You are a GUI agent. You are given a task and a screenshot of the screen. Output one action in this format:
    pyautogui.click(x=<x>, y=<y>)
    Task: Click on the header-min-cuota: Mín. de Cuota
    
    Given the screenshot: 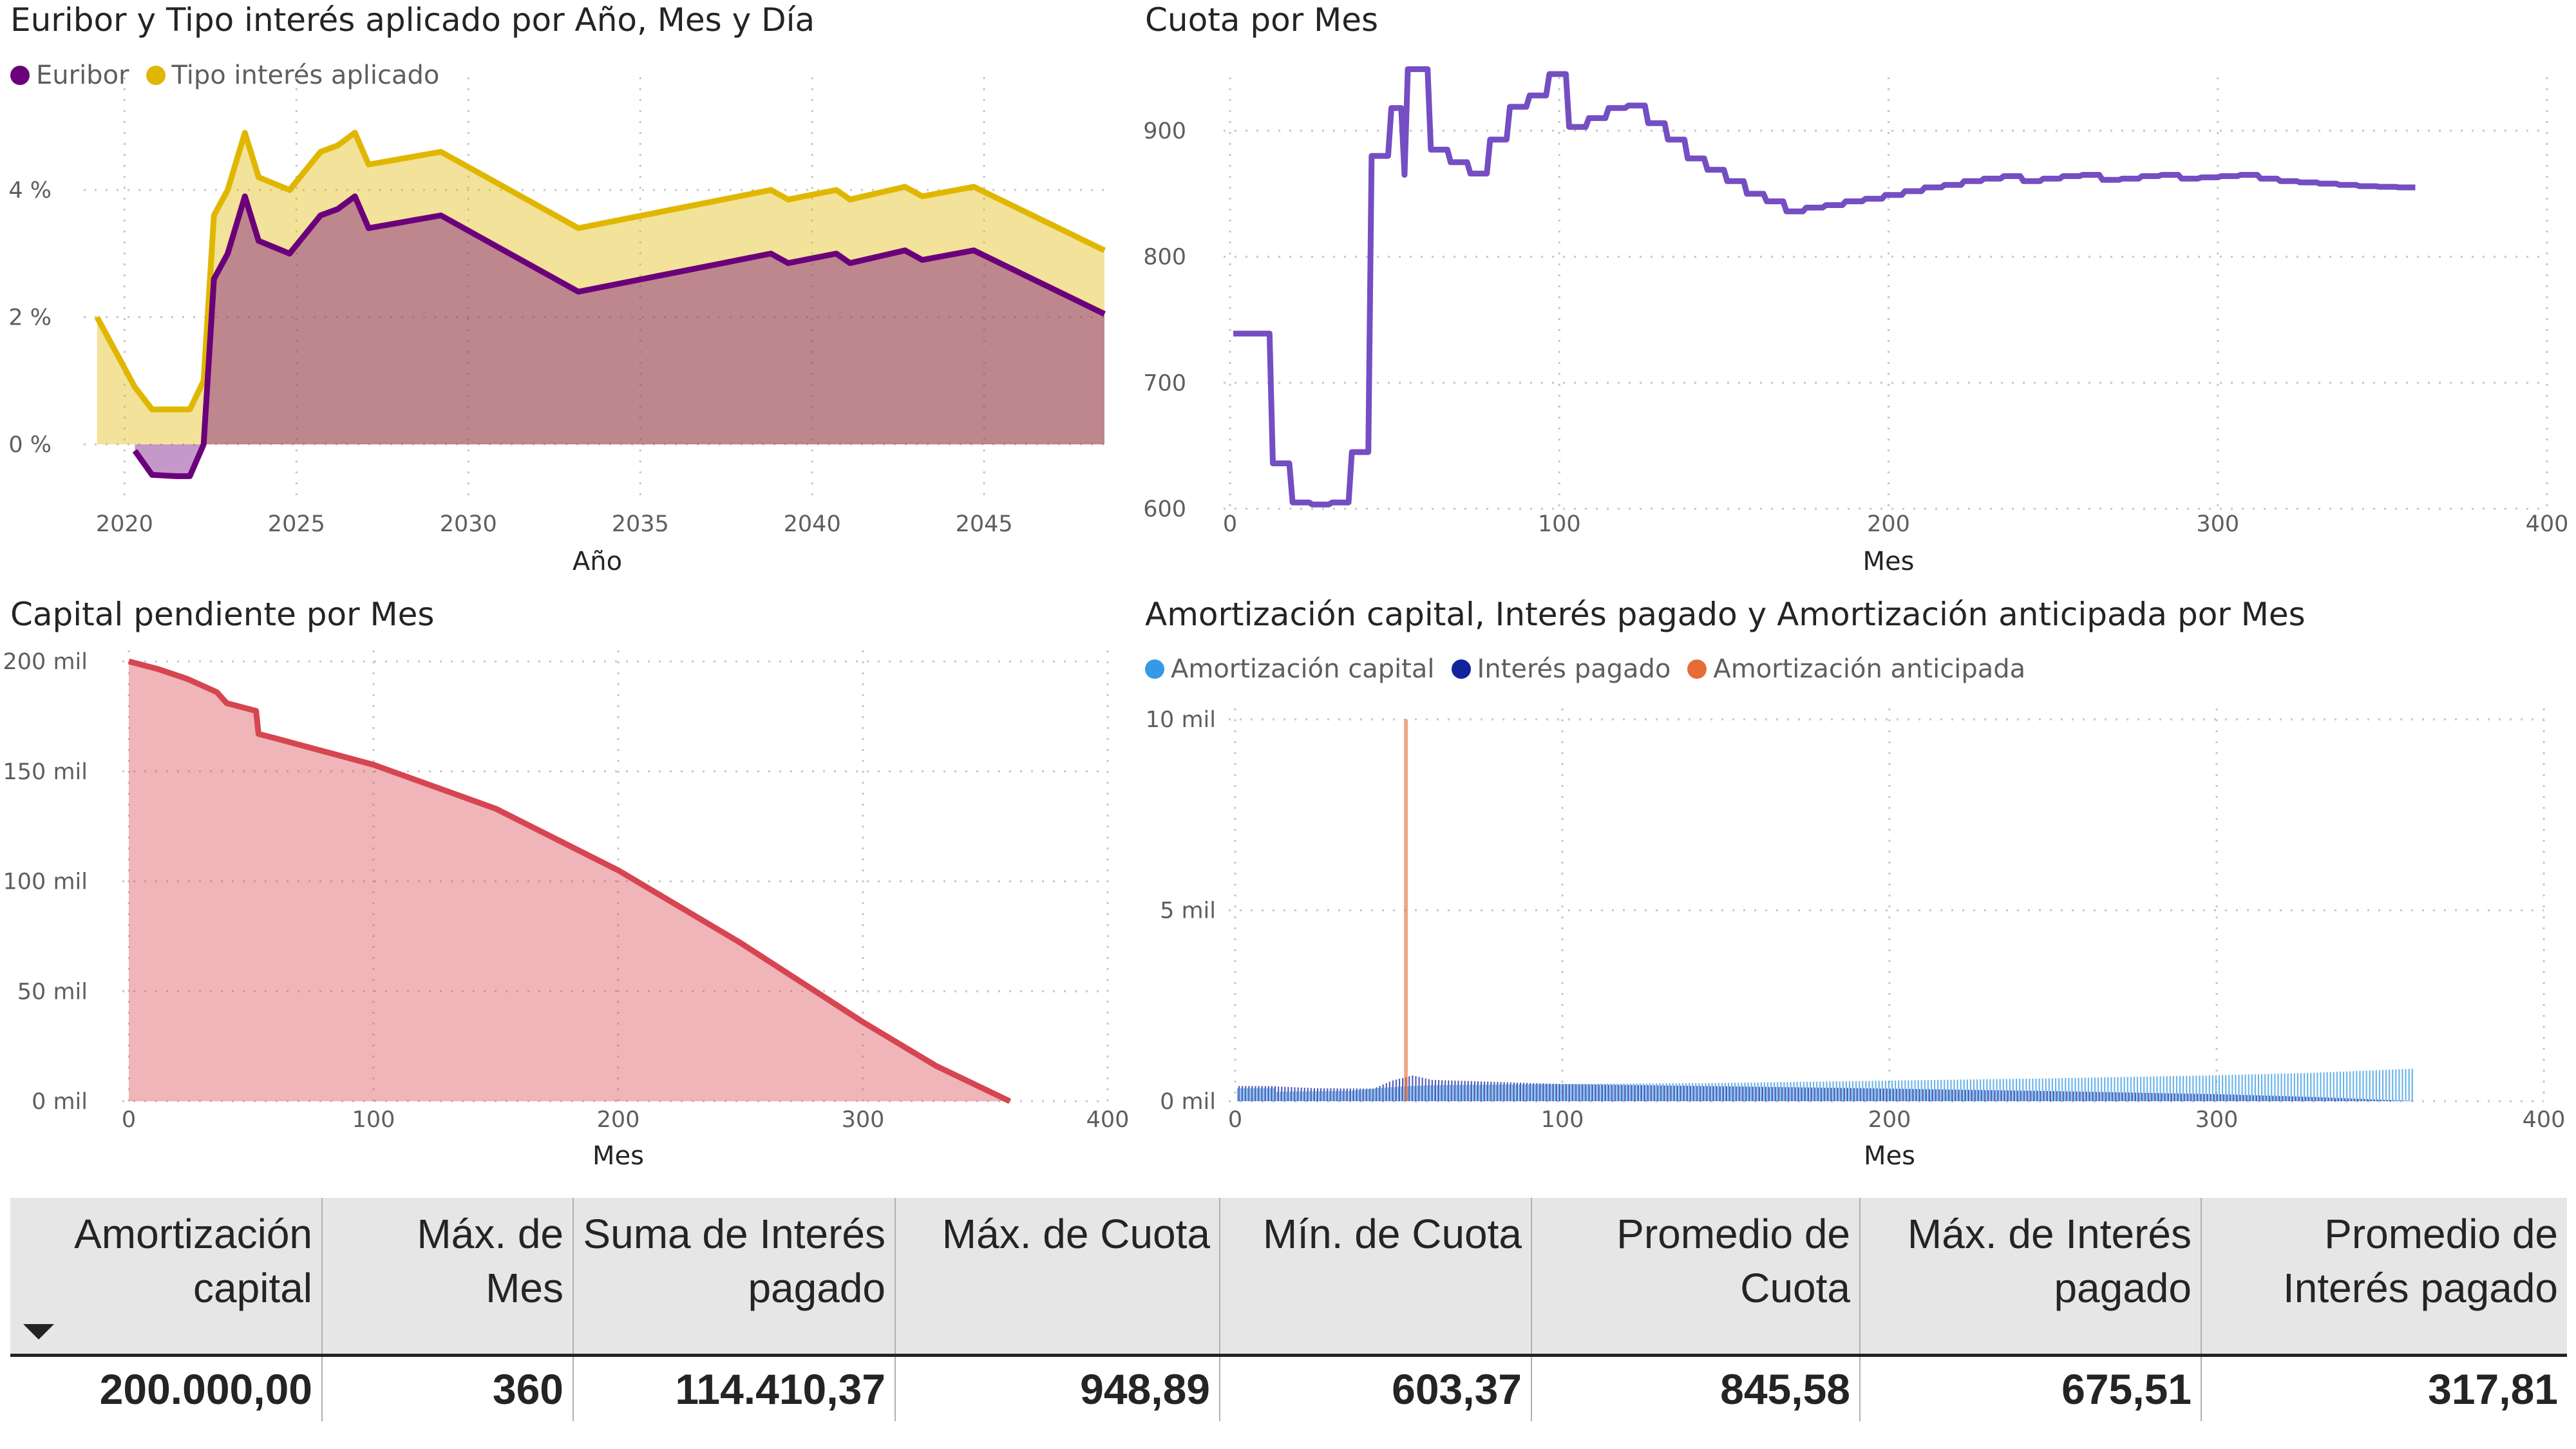 What is the action you would take?
    pyautogui.click(x=1376, y=1277)
    